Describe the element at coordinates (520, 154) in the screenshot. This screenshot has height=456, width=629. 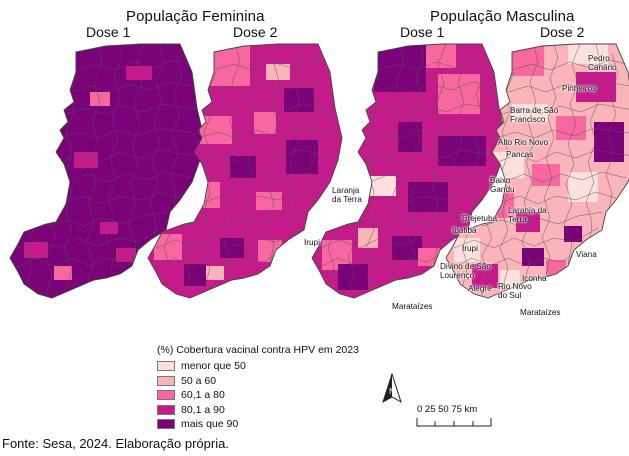
I see `label-pancas: Pancas` at that location.